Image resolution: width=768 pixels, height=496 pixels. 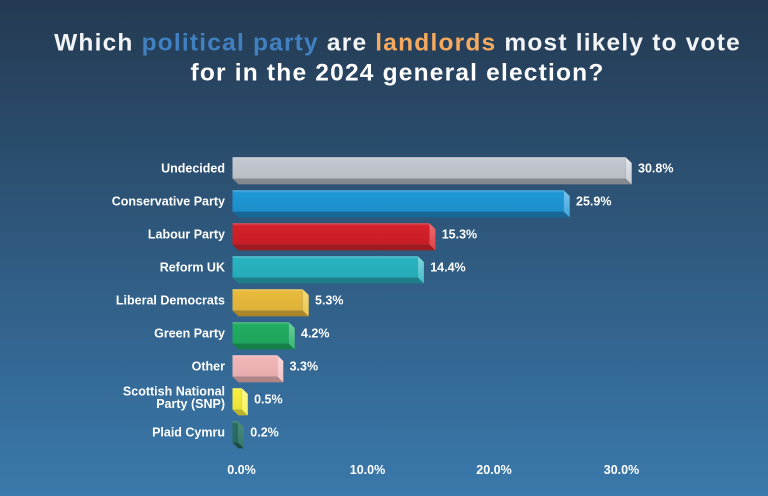 What do you see at coordinates (621, 470) in the screenshot?
I see `svg-text: 30.0%` at bounding box center [621, 470].